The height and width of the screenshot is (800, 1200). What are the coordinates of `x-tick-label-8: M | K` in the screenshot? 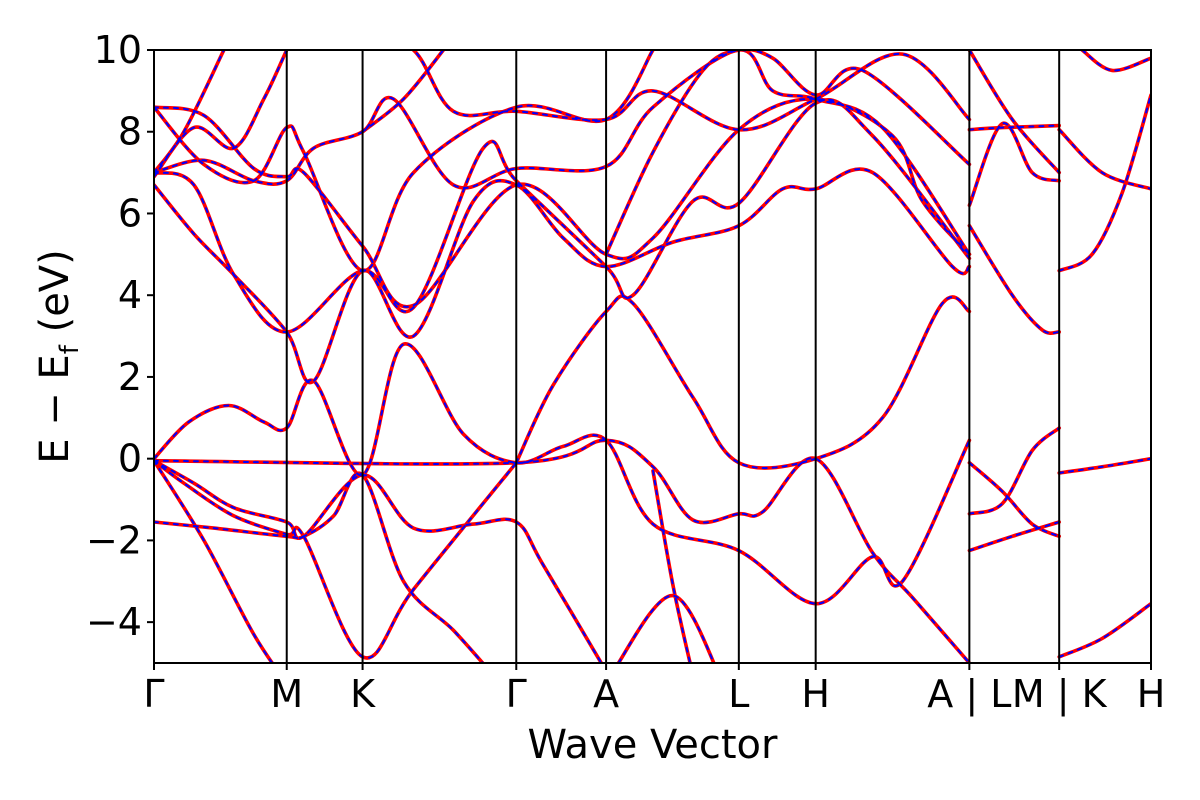 It's located at (1060, 694).